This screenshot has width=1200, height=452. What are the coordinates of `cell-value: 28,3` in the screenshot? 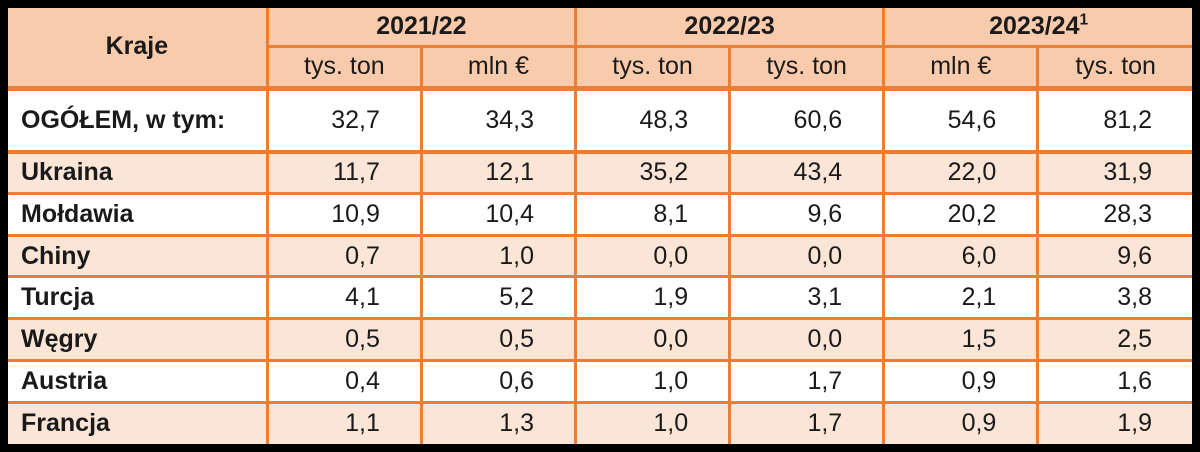 It's located at (1114, 214).